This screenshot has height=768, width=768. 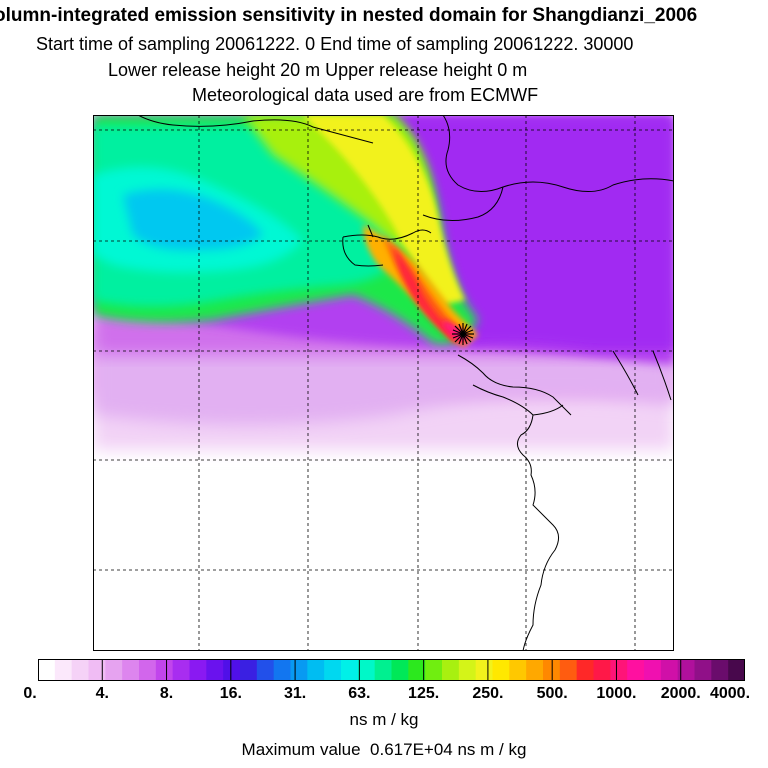 I want to click on colorbar-tick-label: 500., so click(x=552, y=693).